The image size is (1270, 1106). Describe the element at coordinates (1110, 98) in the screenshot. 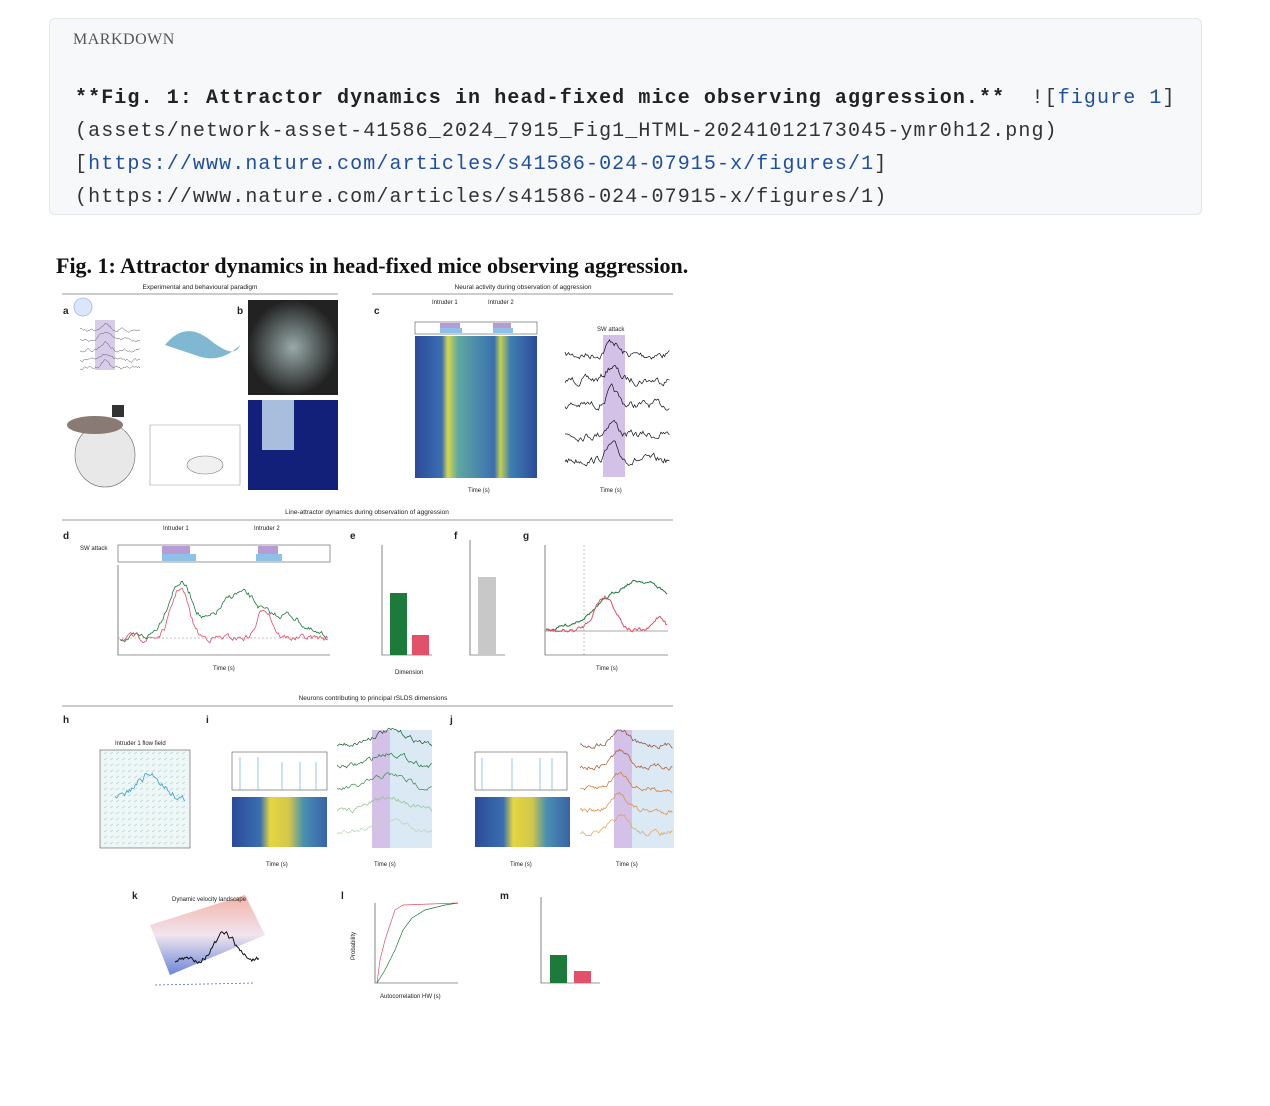

I see `code-link-text: figure 1` at that location.